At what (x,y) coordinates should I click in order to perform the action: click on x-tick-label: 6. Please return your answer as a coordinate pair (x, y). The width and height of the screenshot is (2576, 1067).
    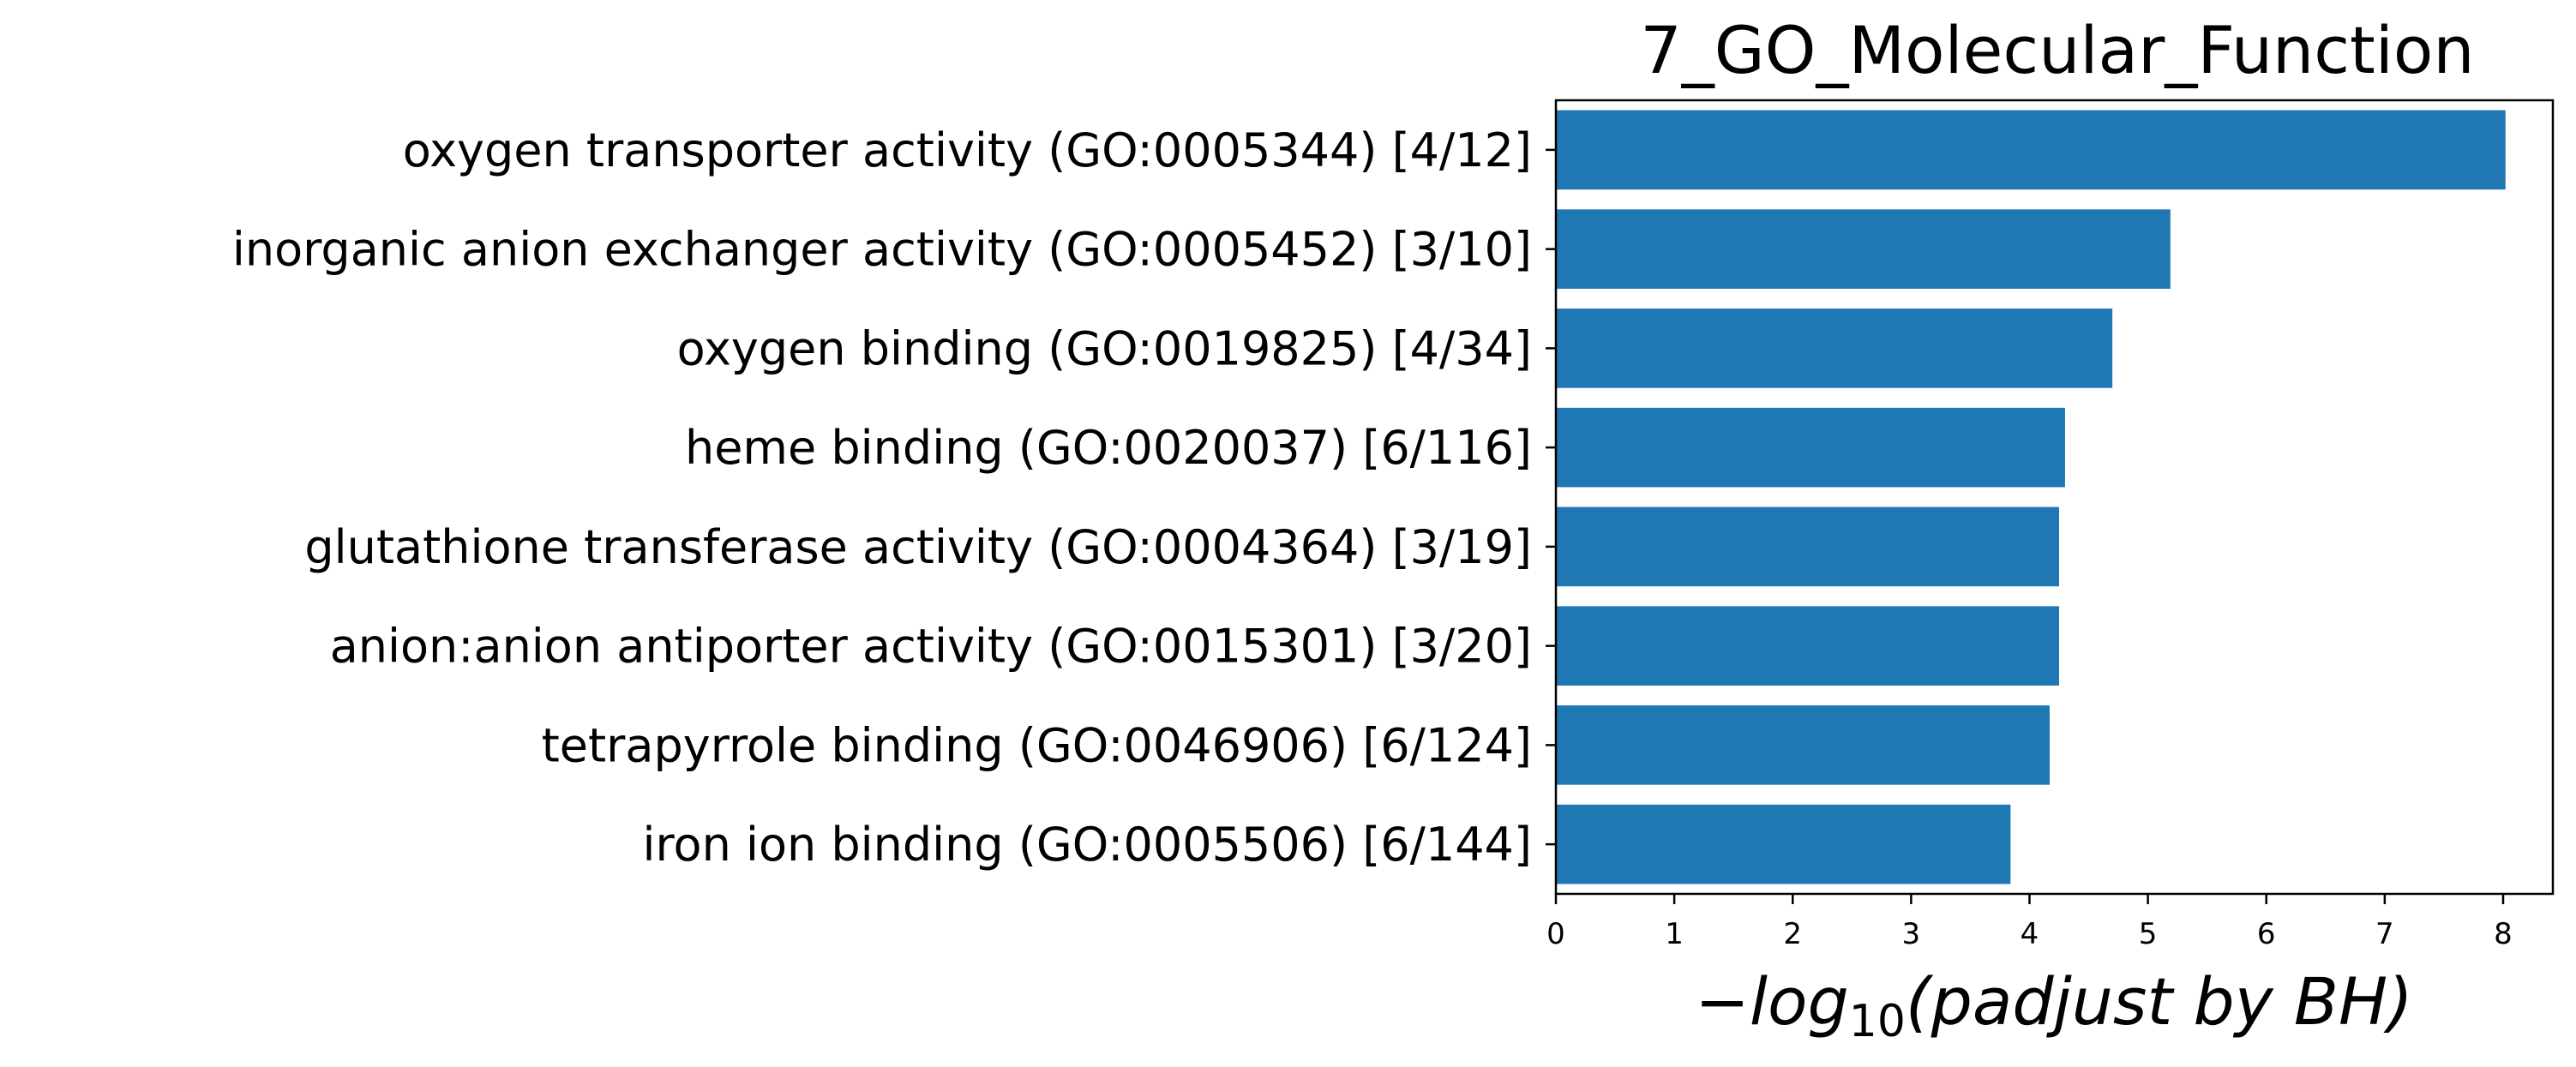
    Looking at the image, I should click on (2266, 934).